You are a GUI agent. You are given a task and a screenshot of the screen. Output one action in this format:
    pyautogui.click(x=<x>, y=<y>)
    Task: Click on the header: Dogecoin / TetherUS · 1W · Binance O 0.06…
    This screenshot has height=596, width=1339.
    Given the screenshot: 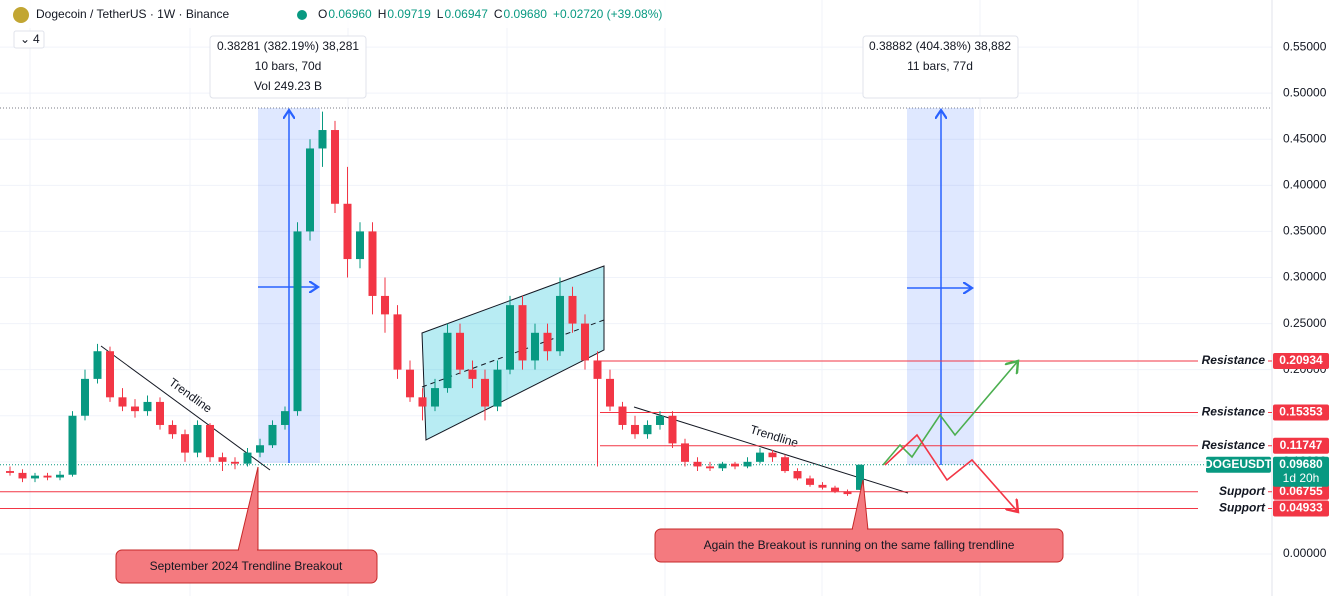 What is the action you would take?
    pyautogui.click(x=350, y=24)
    